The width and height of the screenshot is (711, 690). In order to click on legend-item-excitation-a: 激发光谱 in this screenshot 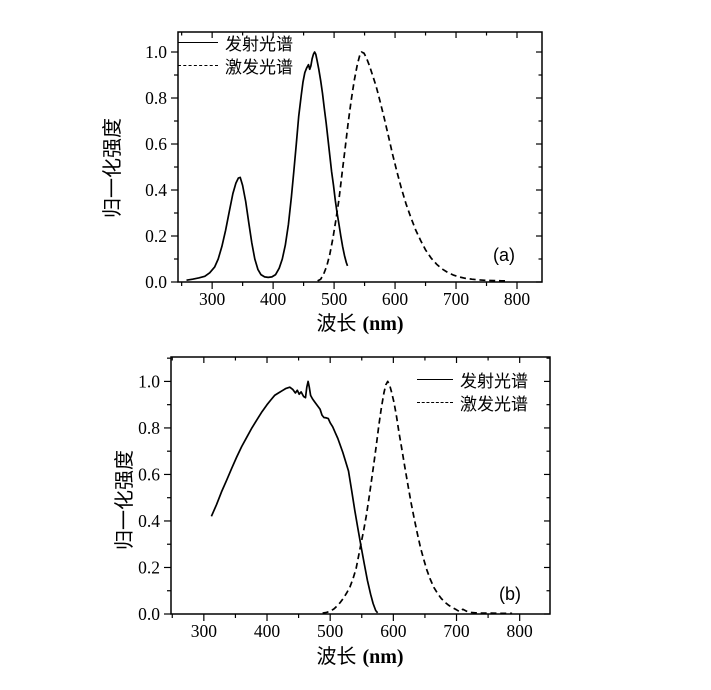, I will do `click(235, 65)`.